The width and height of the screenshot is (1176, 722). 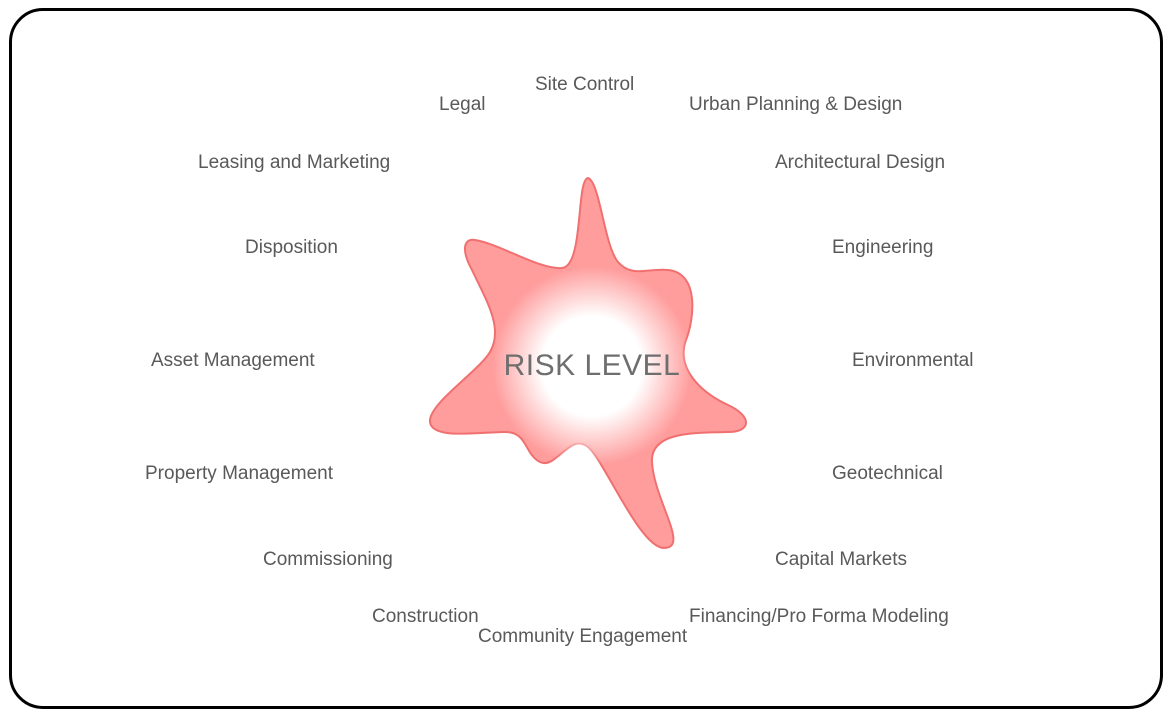 What do you see at coordinates (819, 616) in the screenshot?
I see `label-financing-pro-forma: Financing/Pro Forma Modeling` at bounding box center [819, 616].